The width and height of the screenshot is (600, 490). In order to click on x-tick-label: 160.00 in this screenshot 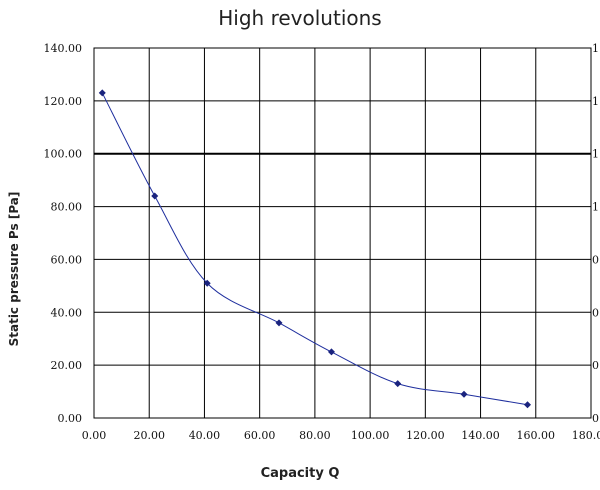, I will do `click(536, 435)`.